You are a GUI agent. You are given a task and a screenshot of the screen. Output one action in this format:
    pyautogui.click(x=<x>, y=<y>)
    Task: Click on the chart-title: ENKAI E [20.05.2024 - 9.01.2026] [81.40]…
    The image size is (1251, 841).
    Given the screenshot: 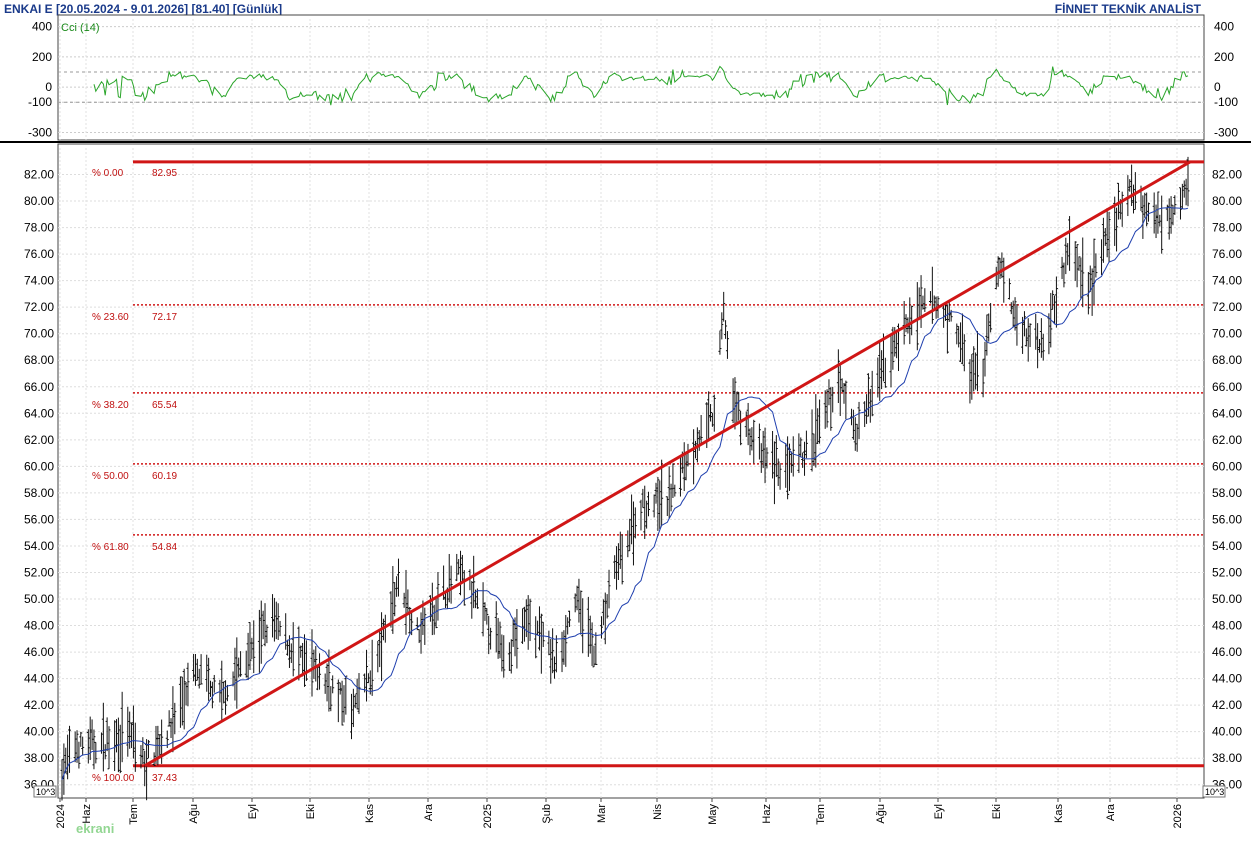 What is the action you would take?
    pyautogui.click(x=143, y=9)
    